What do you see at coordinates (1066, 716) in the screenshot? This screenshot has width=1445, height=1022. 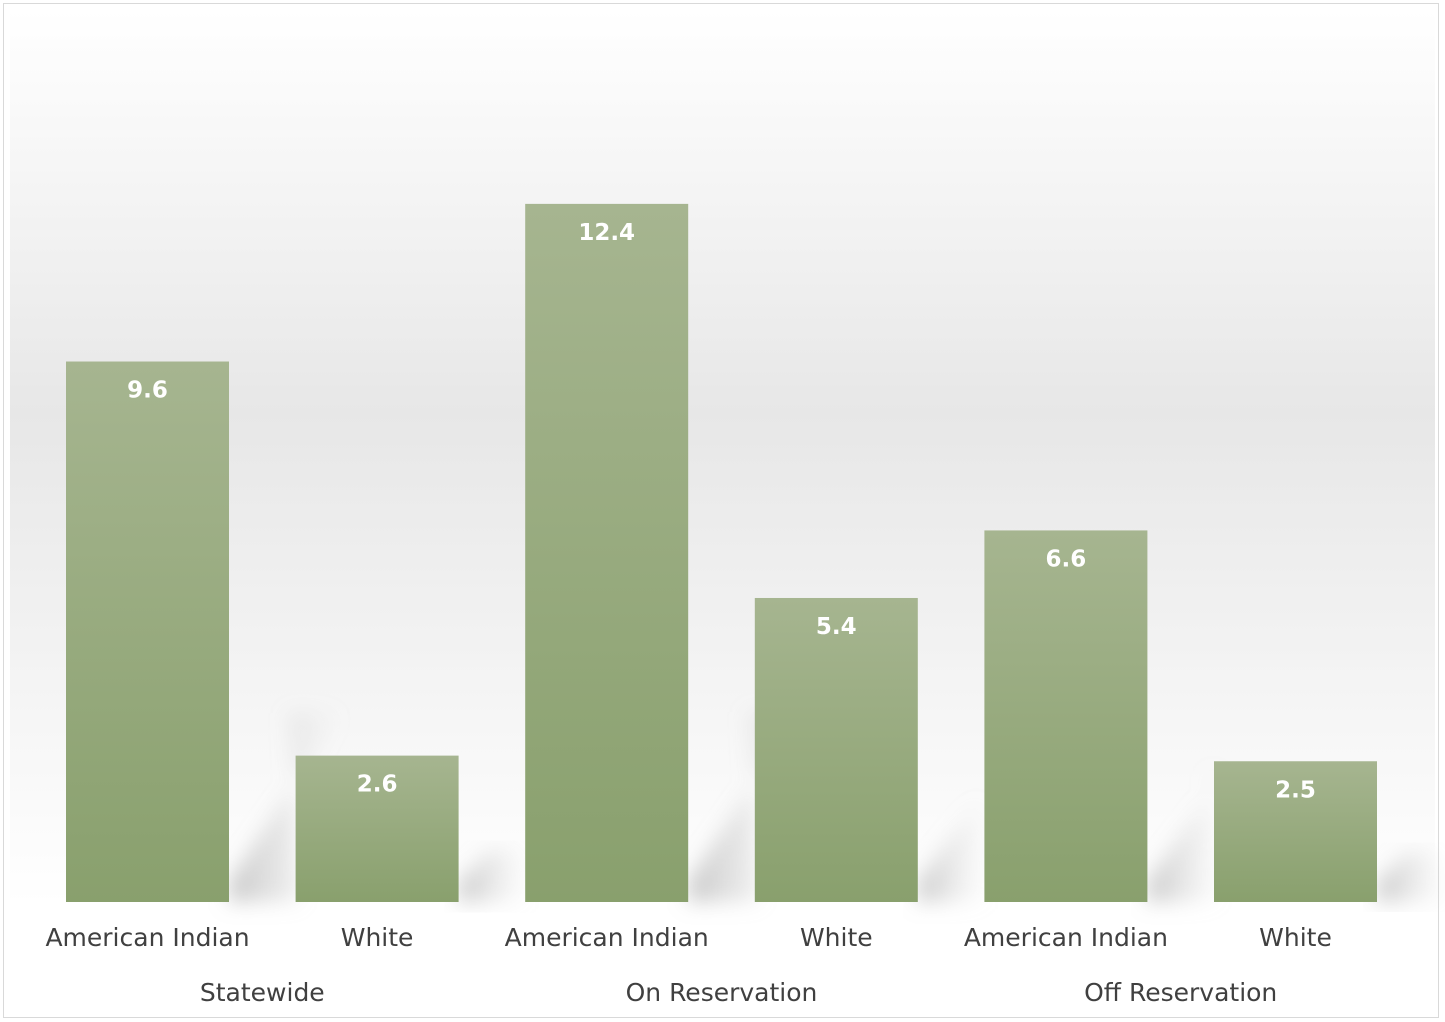 I see `bar-off-reservation-american-indian` at bounding box center [1066, 716].